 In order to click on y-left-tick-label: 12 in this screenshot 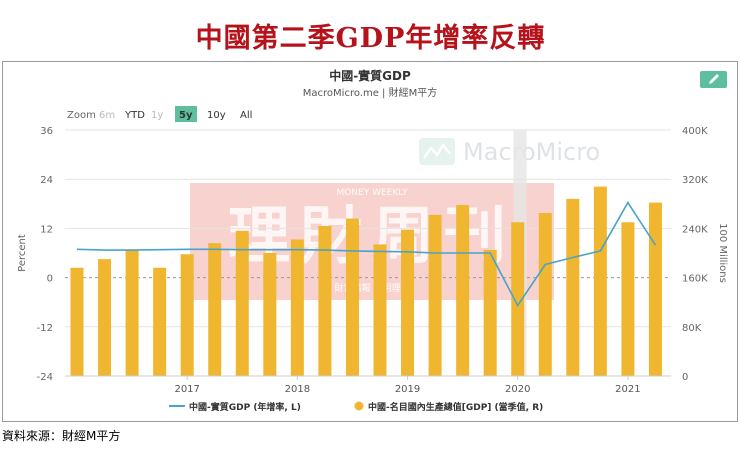, I will do `click(46, 229)`.